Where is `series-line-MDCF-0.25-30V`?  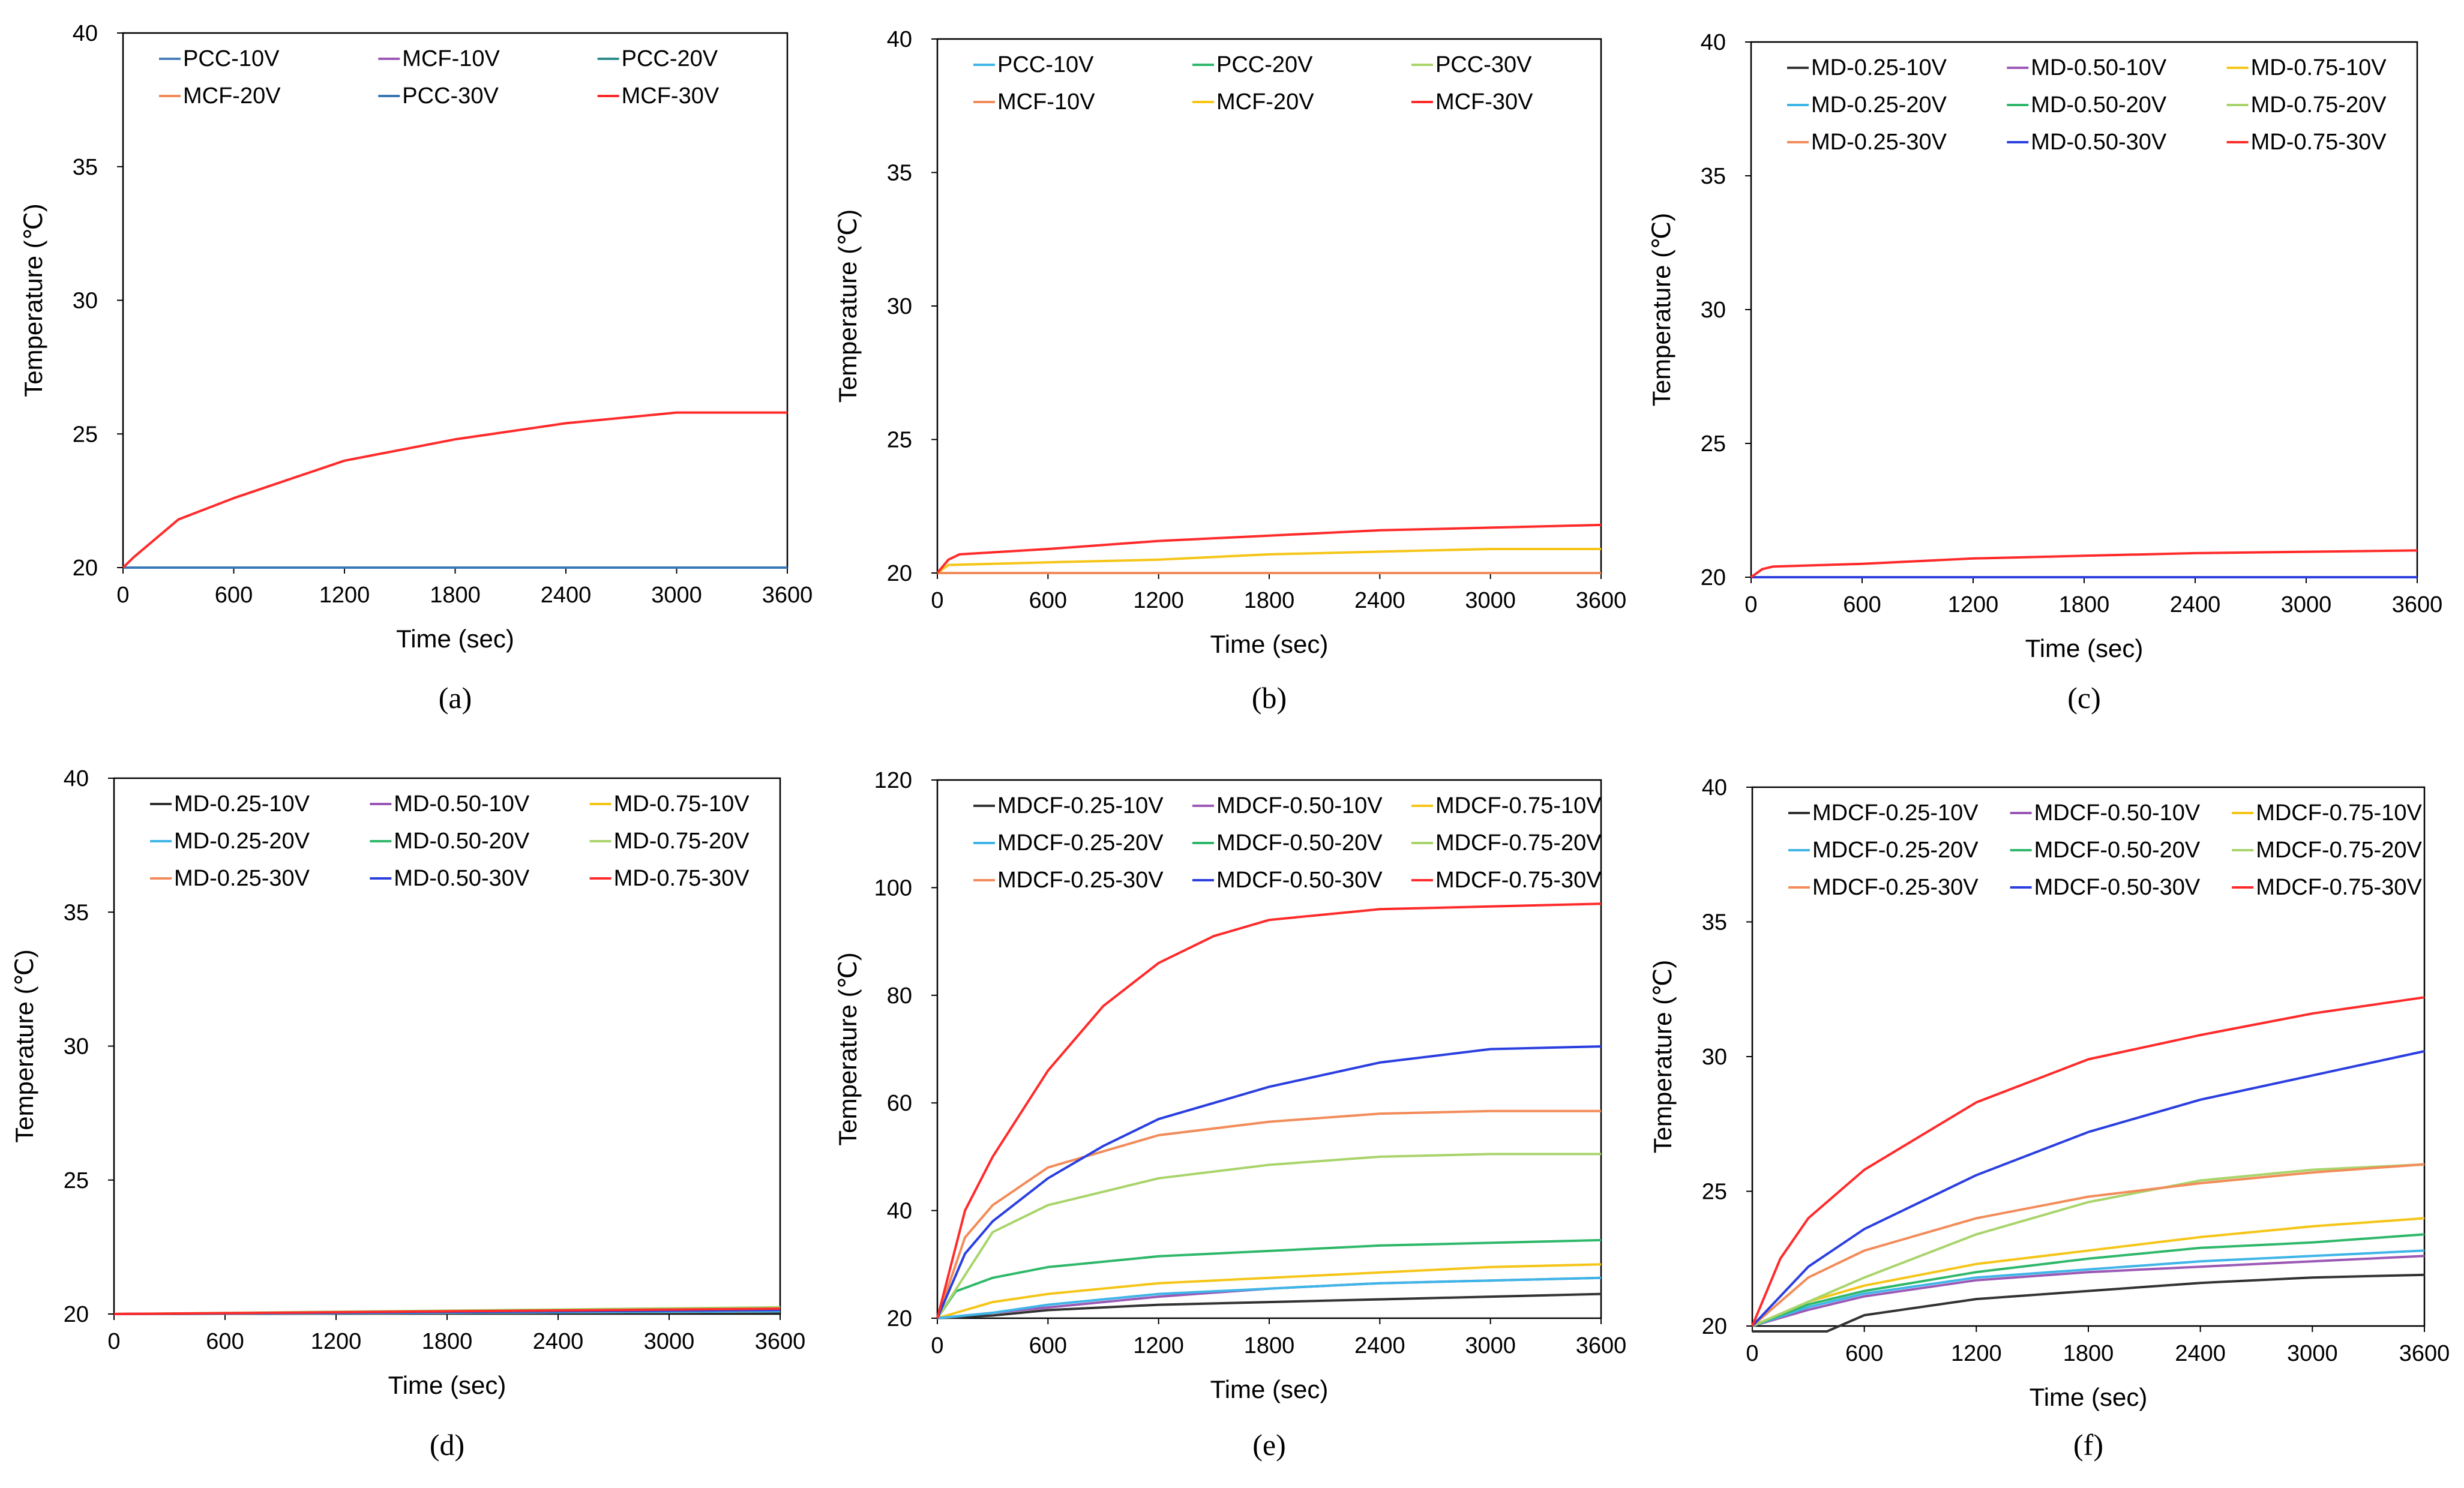 series-line-MDCF-0.25-30V is located at coordinates (2088, 1245).